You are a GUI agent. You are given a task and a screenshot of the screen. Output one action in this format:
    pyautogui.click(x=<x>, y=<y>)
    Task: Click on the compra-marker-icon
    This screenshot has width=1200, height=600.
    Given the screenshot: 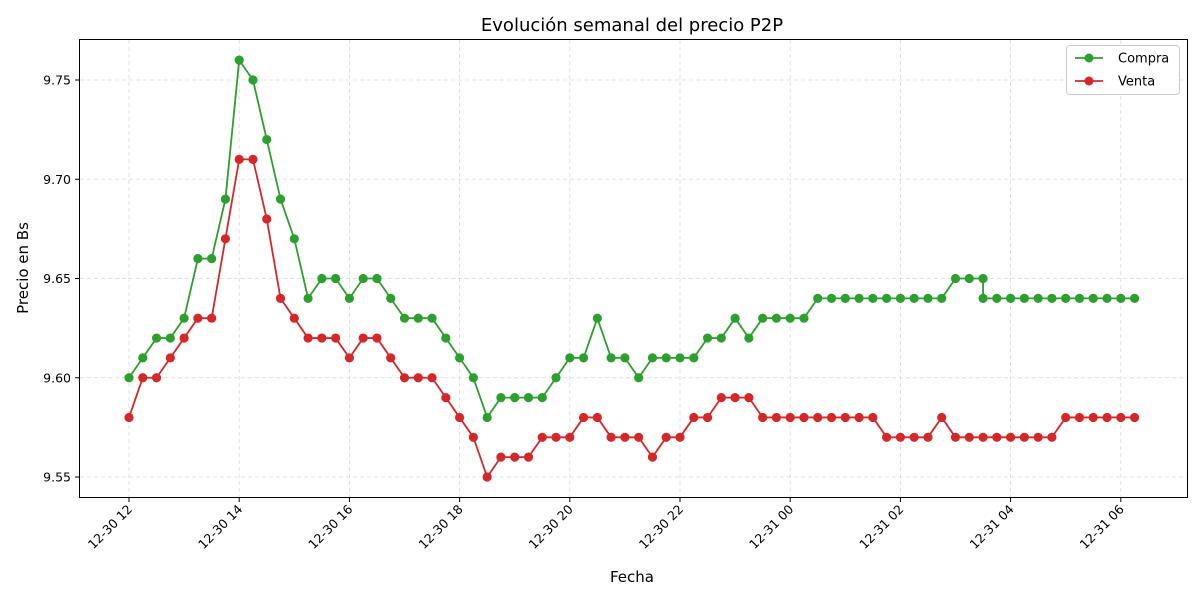 What is the action you would take?
    pyautogui.click(x=1089, y=58)
    